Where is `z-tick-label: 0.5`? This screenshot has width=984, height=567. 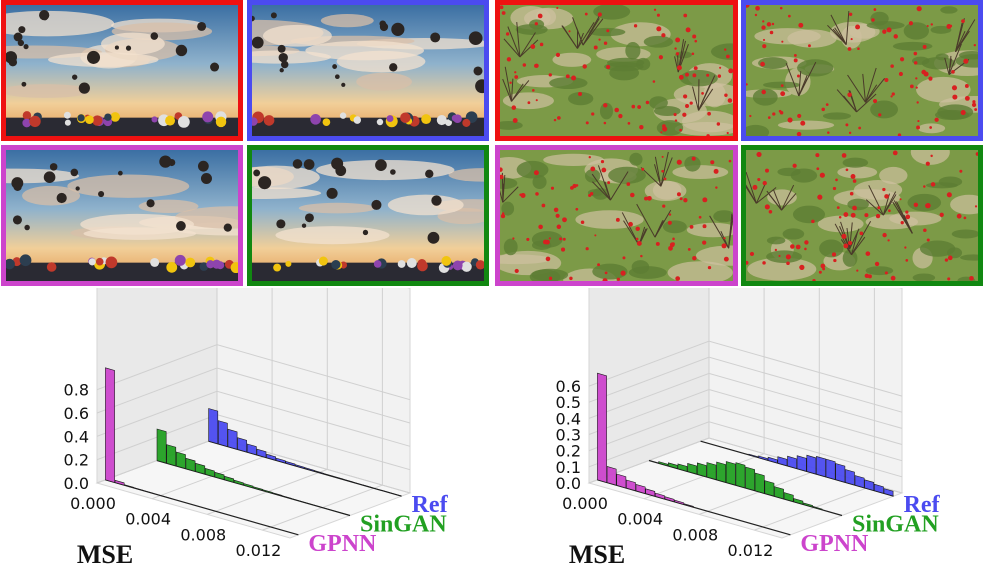 z-tick-label: 0.5 is located at coordinates (568, 402).